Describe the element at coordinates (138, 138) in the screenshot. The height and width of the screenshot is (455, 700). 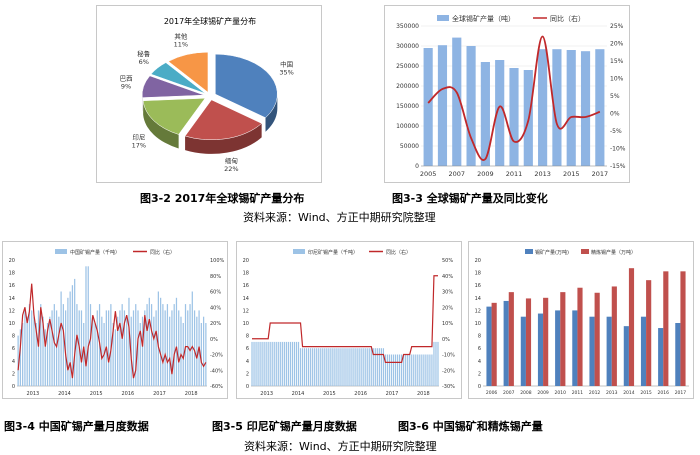
I see `pie-label-印尼: 印尼` at that location.